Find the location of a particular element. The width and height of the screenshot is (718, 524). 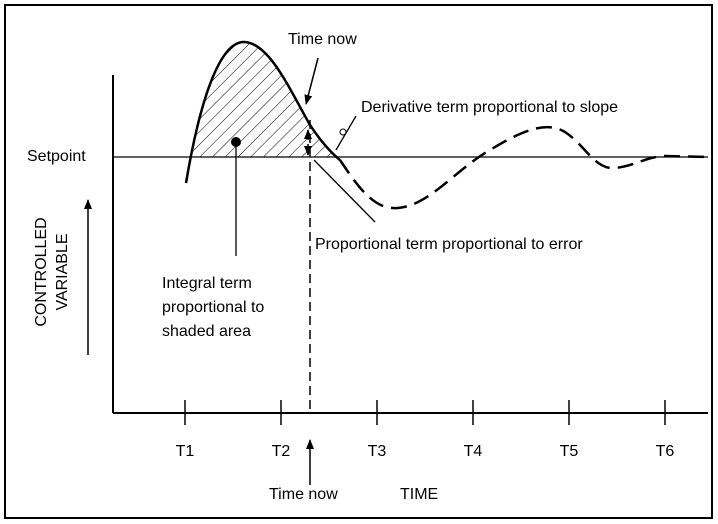

setpoint-label: Setpoint is located at coordinates (56, 156).